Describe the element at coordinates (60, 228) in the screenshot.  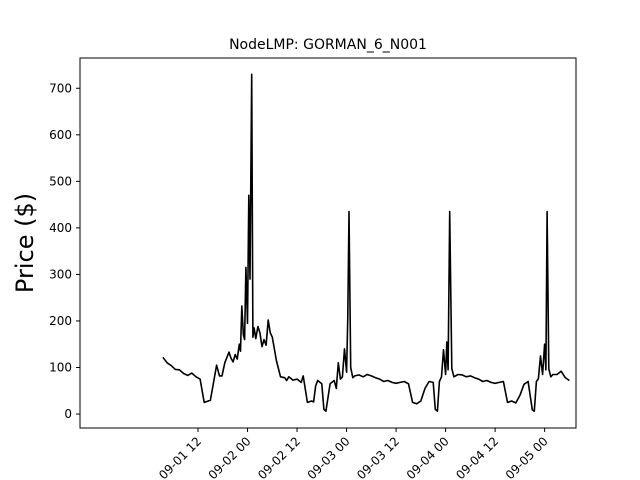
I see `y-tick-label: 400` at that location.